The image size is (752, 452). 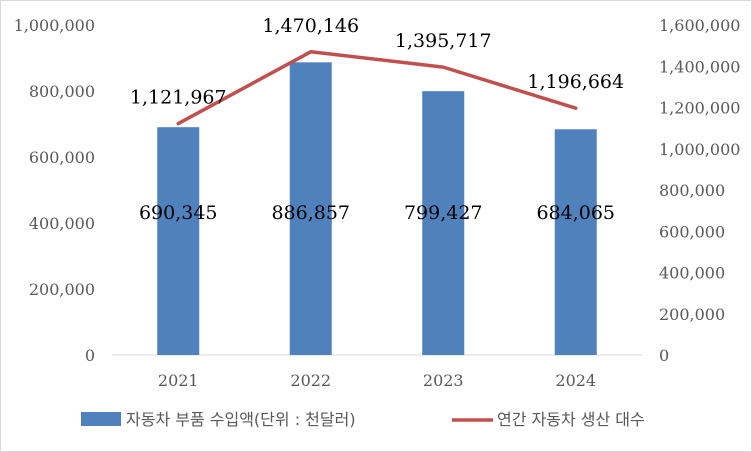 I want to click on line-data-label: 1,470,146, so click(x=310, y=26).